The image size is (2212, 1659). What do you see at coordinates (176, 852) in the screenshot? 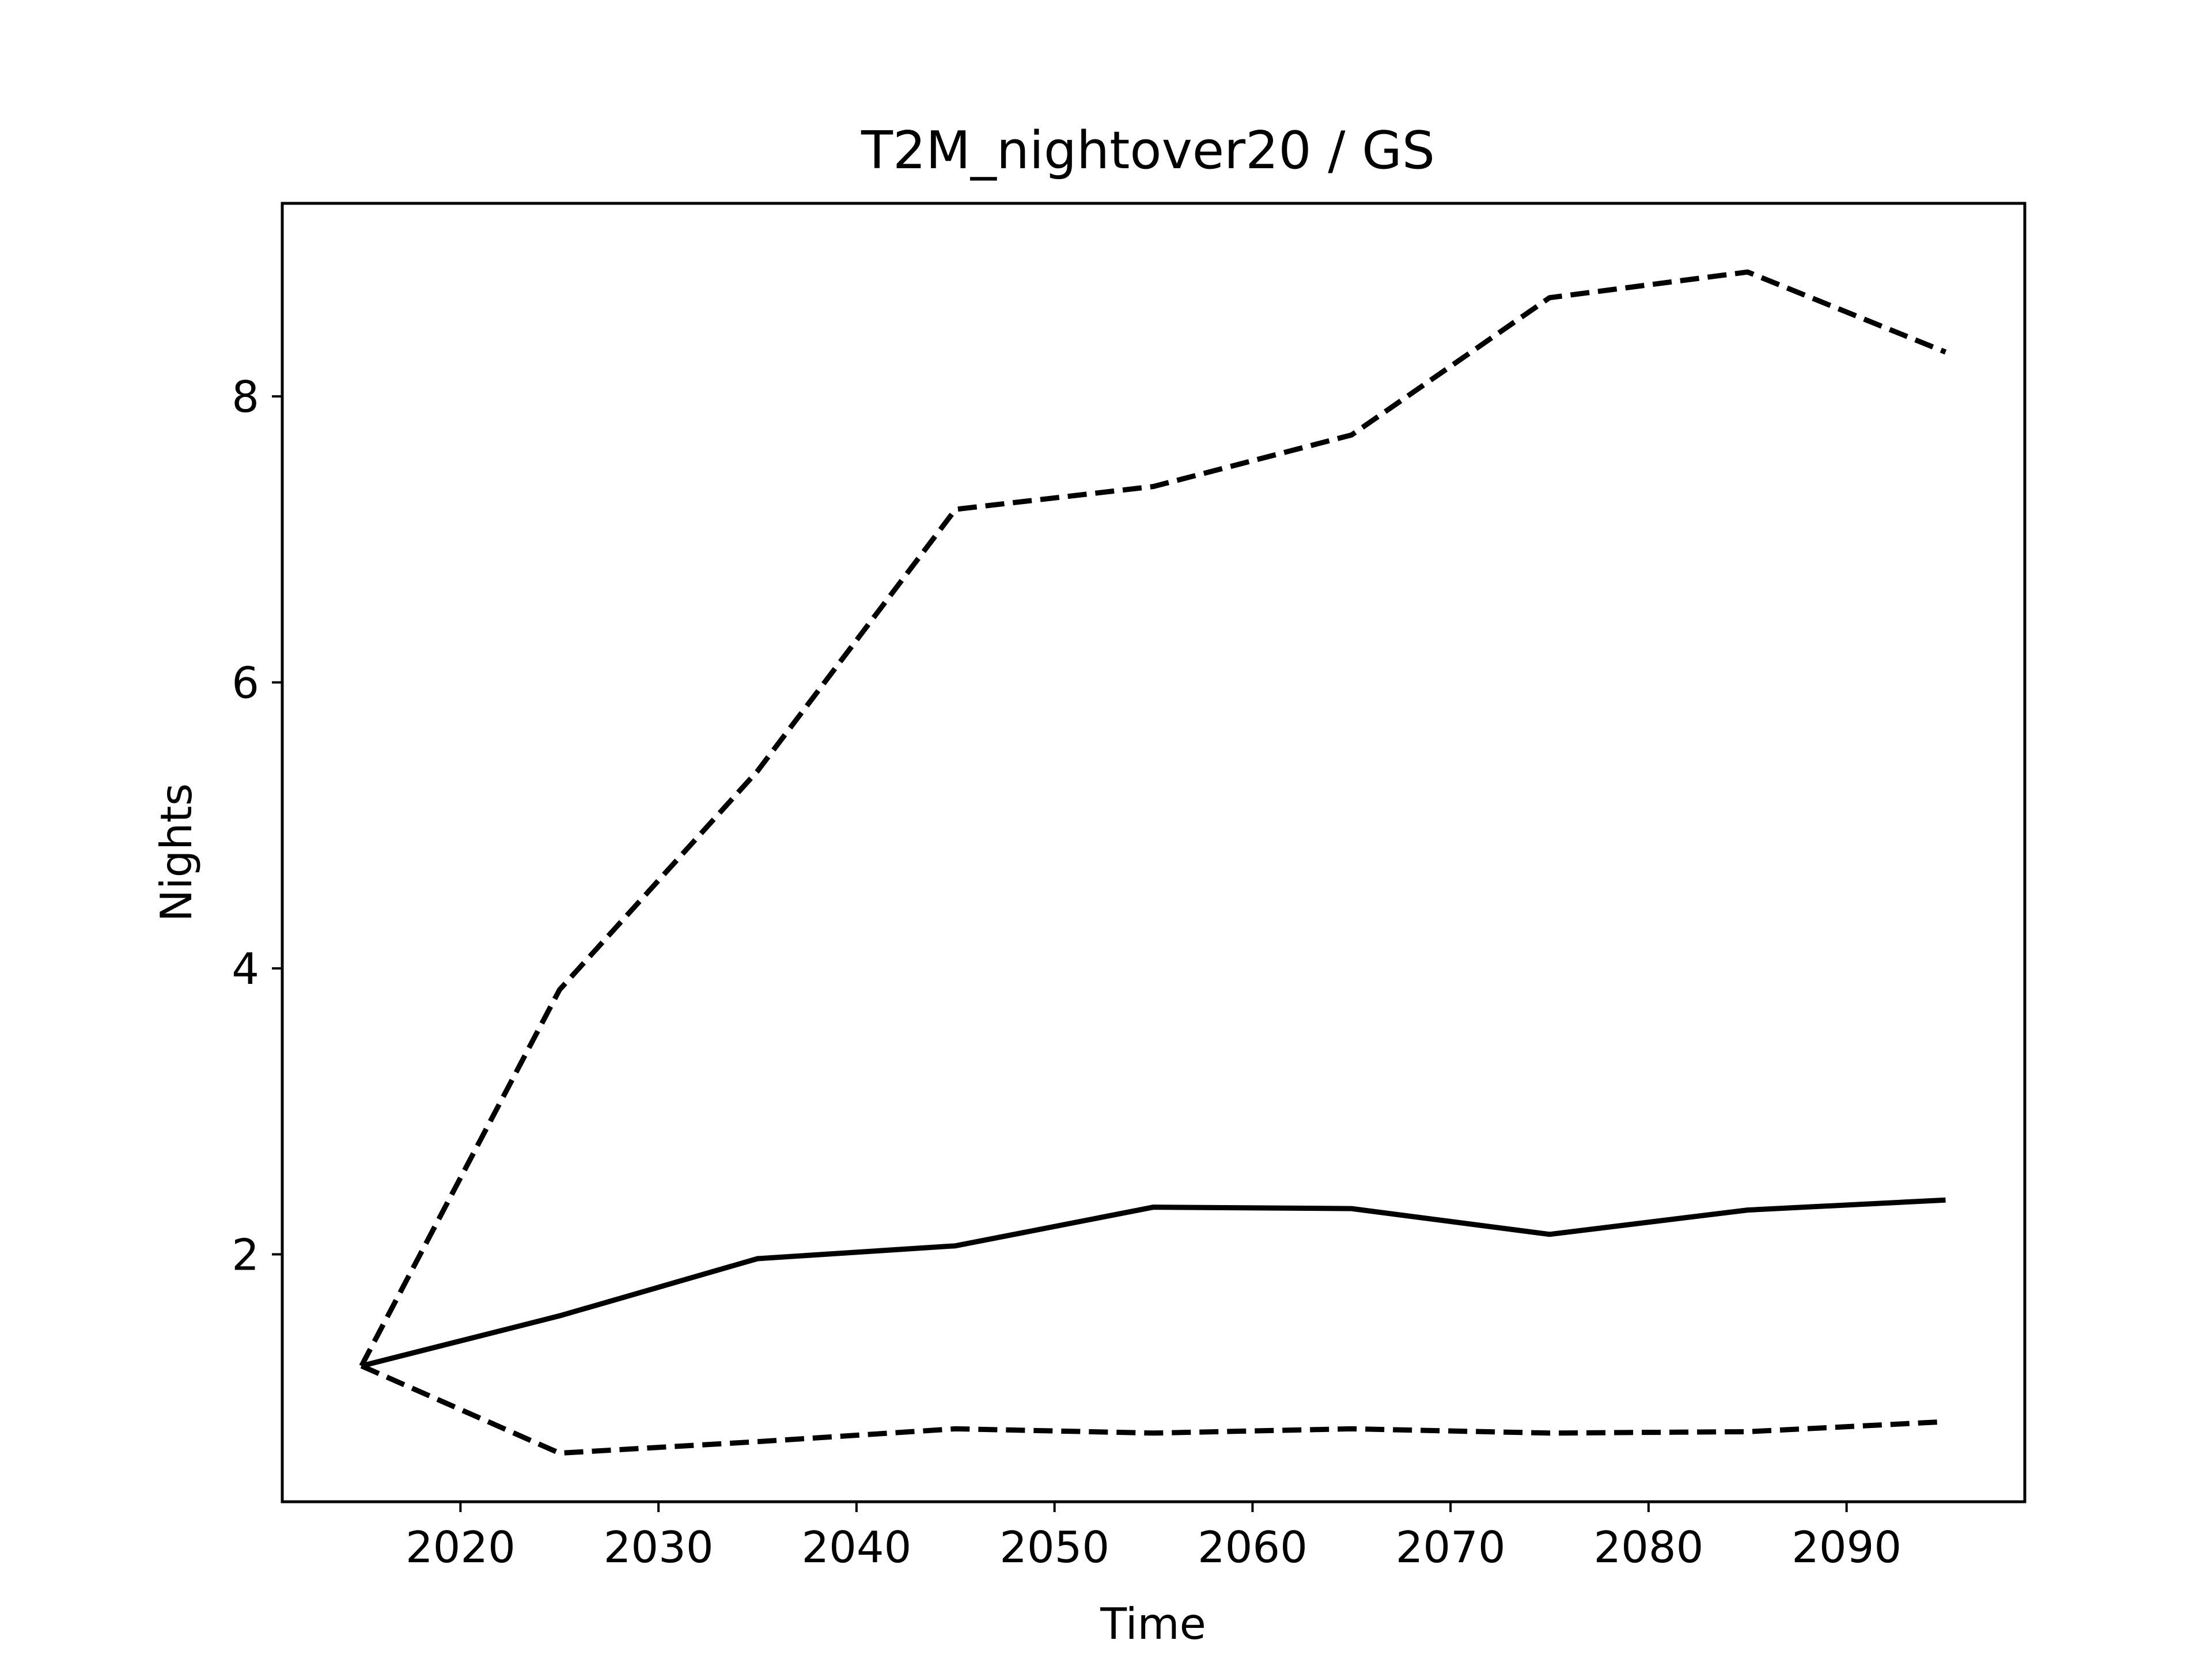
I see `y-axis-label: Nights` at bounding box center [176, 852].